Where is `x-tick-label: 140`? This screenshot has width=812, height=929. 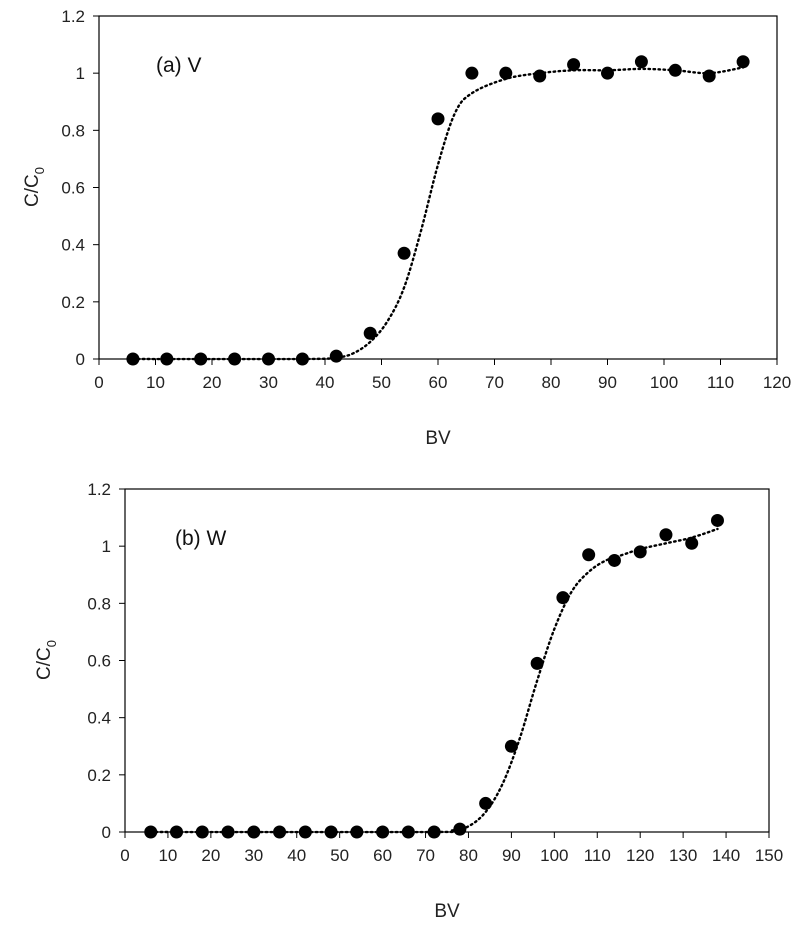 x-tick-label: 140 is located at coordinates (726, 855).